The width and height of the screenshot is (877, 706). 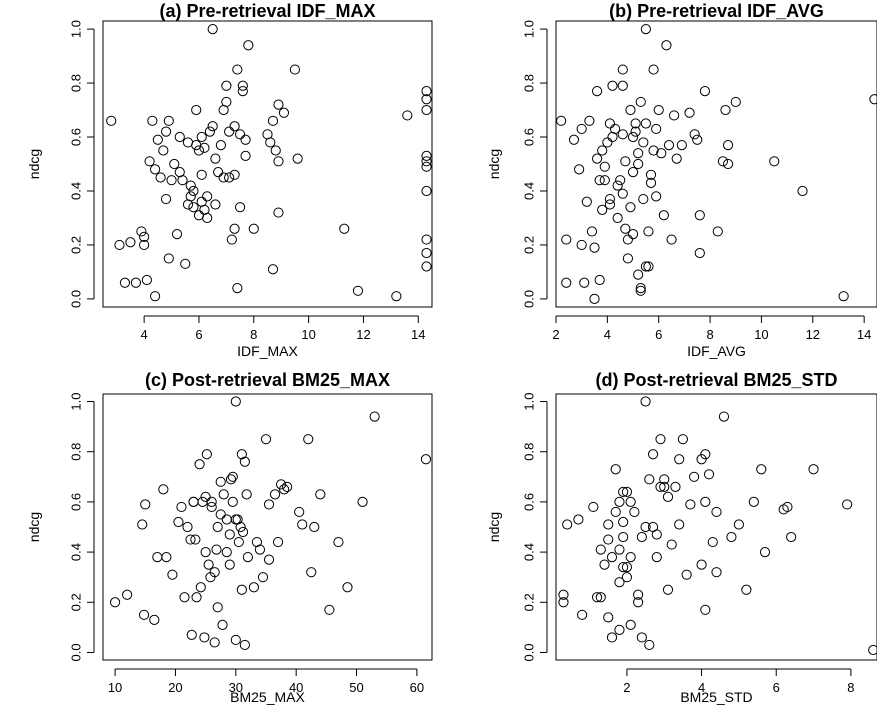 What do you see at coordinates (716, 351) in the screenshot?
I see `x-axis-label: IDF_AVG` at bounding box center [716, 351].